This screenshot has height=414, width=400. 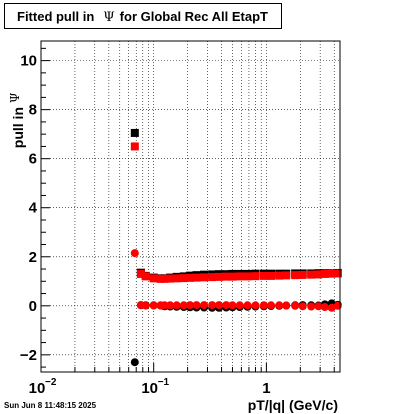 I want to click on y-tick-label: 8, so click(x=33, y=110).